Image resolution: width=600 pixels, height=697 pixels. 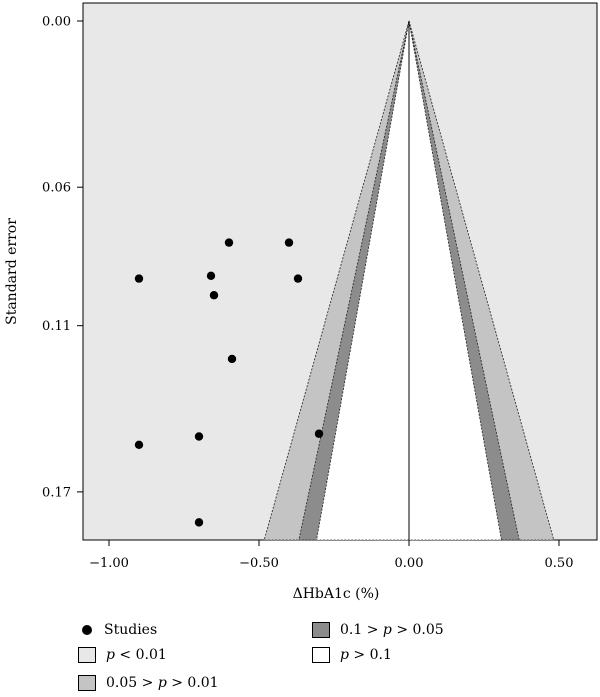 What do you see at coordinates (136, 655) in the screenshot?
I see `legend-label-p001: p < 0.01` at bounding box center [136, 655].